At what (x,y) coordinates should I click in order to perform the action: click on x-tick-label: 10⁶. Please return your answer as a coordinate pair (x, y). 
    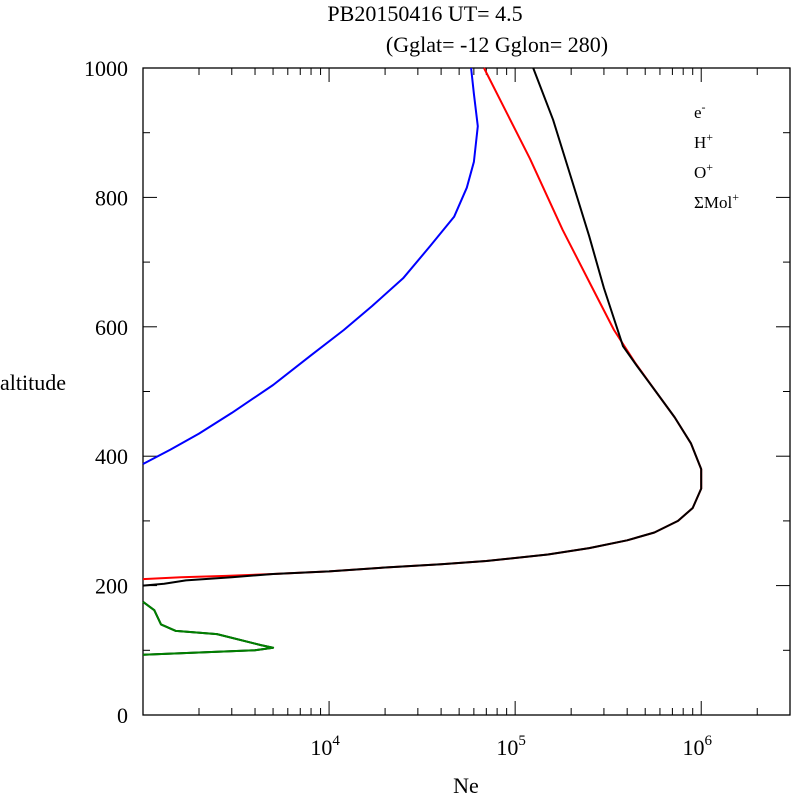
    Looking at the image, I should click on (697, 746).